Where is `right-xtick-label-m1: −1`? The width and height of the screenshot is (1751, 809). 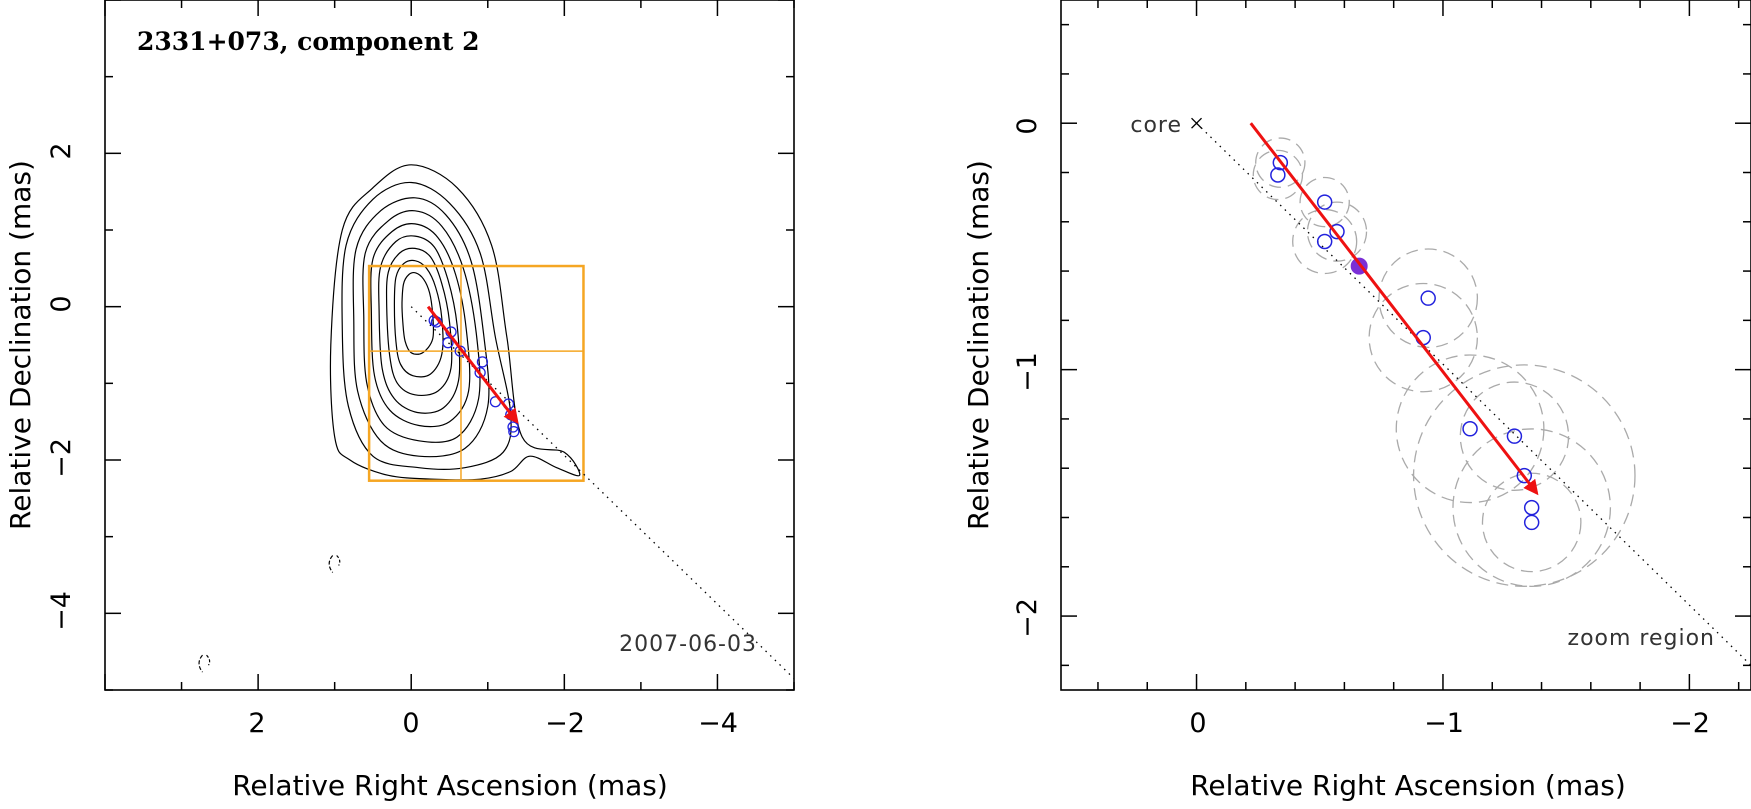 right-xtick-label-m1: −1 is located at coordinates (1444, 723).